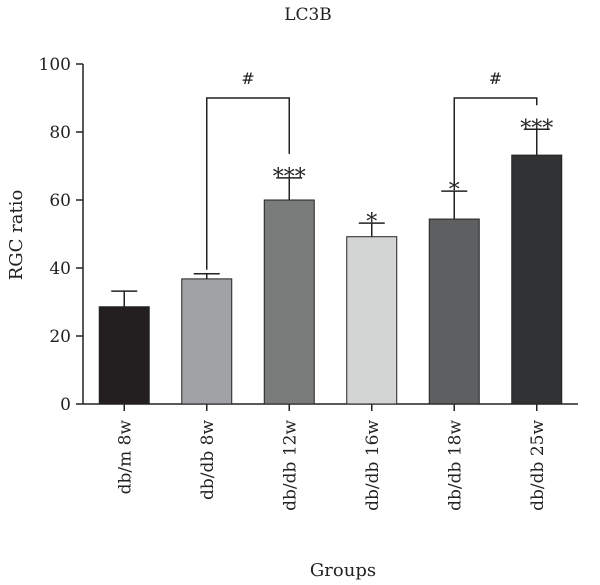 This screenshot has height=585, width=600. Describe the element at coordinates (373, 465) in the screenshot. I see `x-tick-label: db/db 16w` at that location.